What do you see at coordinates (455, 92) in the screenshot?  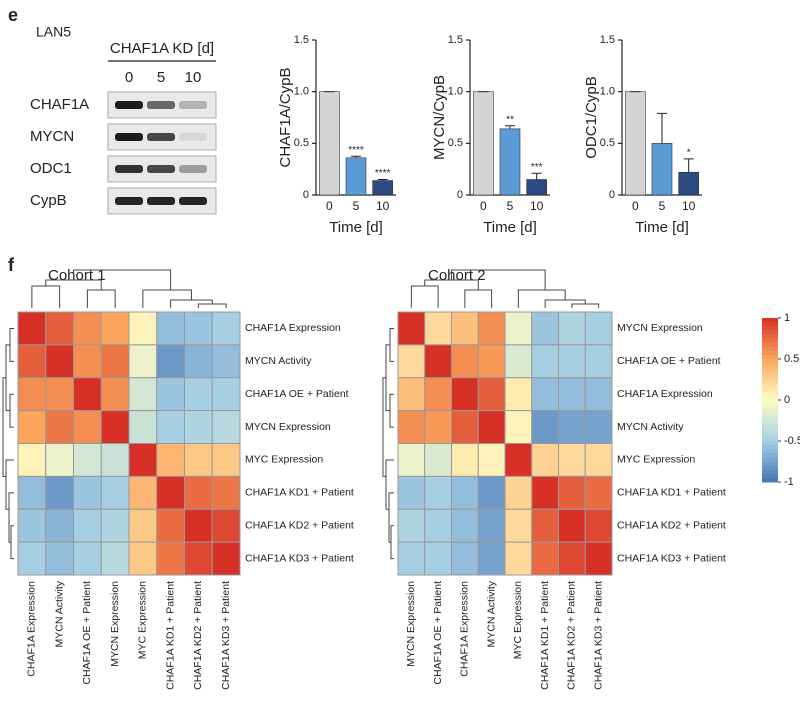 I see `y-tick-label: 1.0` at bounding box center [455, 92].